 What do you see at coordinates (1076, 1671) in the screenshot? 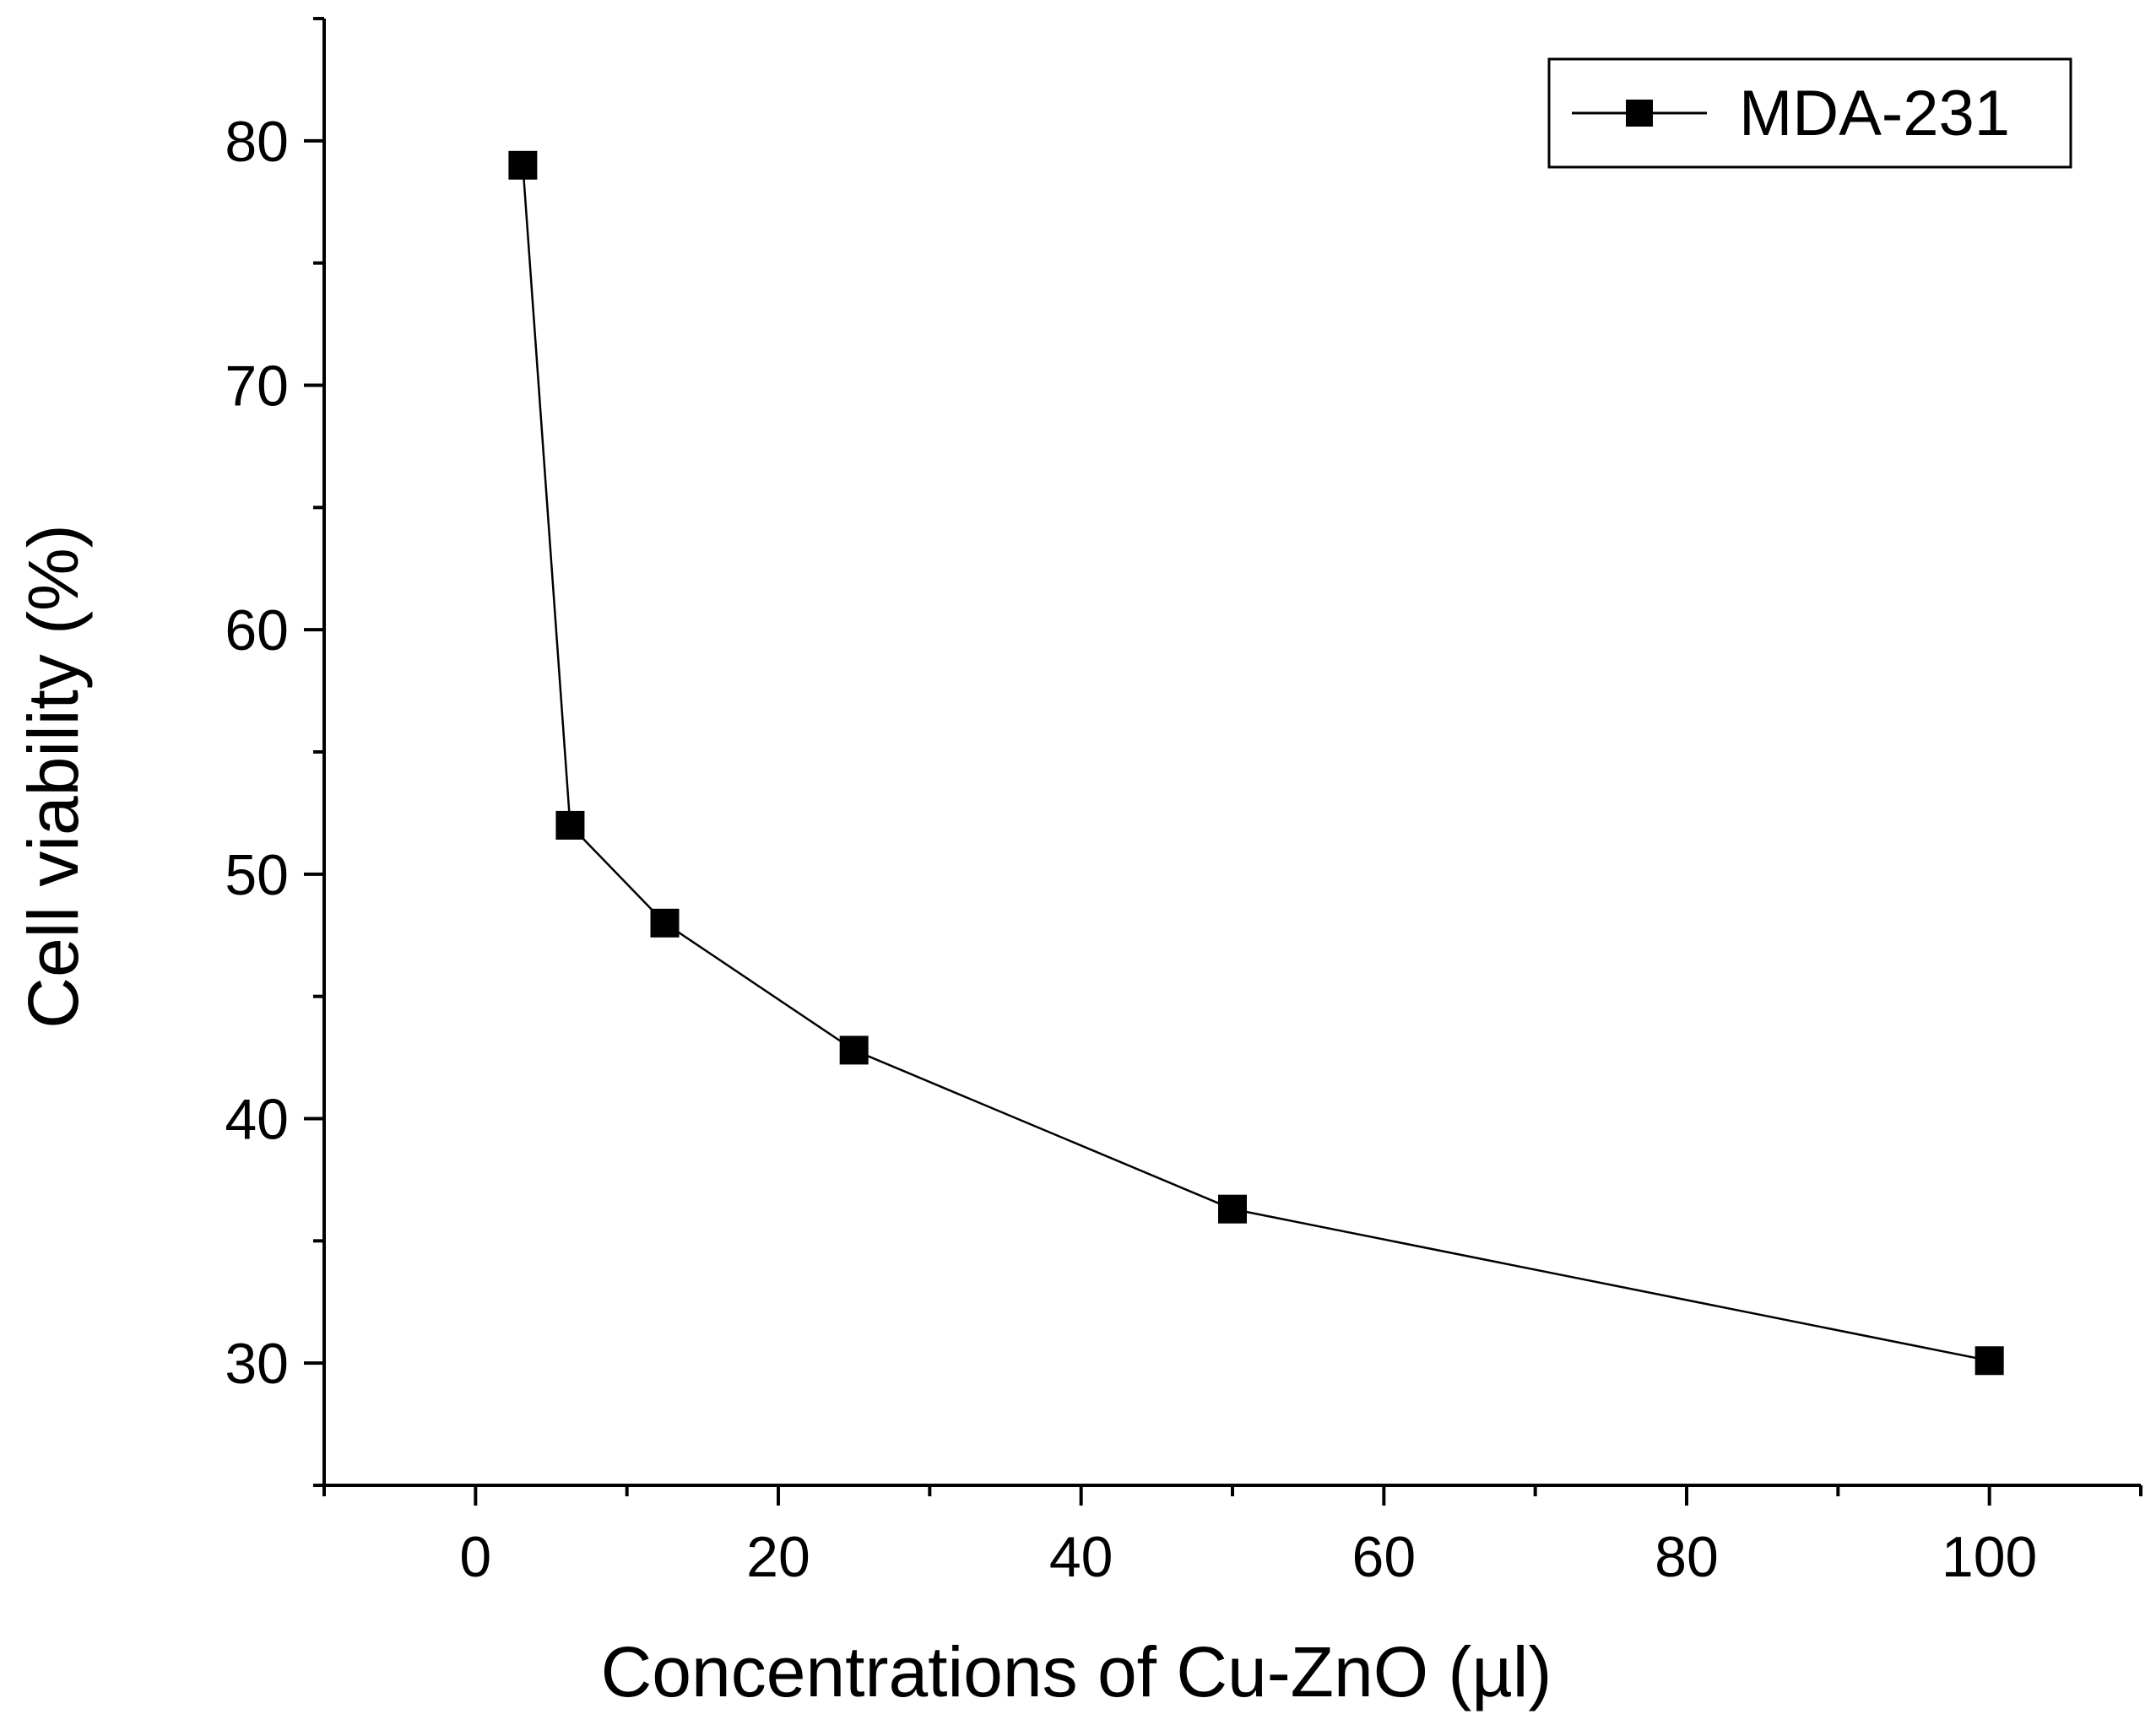
I see `x-axis-title: Concentrations of Cu-ZnO (µl)` at bounding box center [1076, 1671].